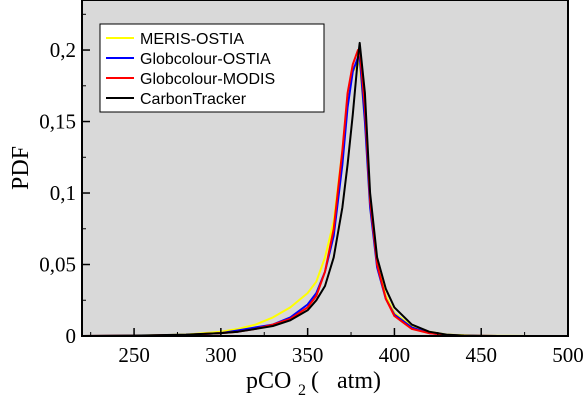  Describe the element at coordinates (268, 381) in the screenshot. I see `x-axis-title-main: pCO` at that location.